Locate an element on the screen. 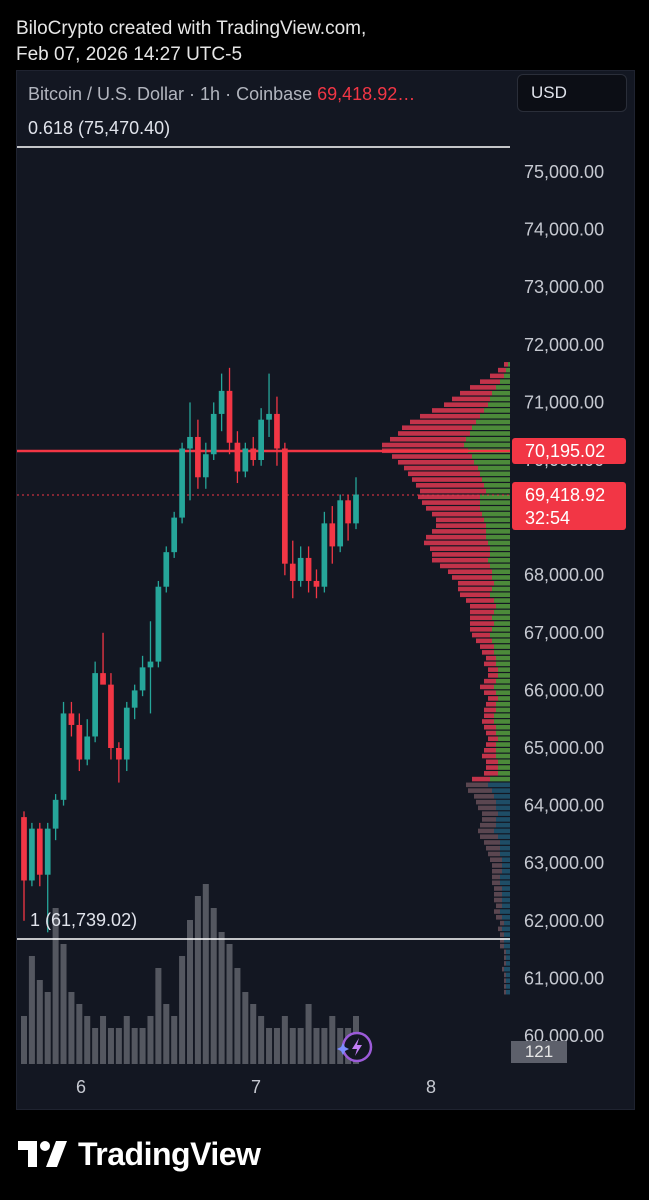 This screenshot has width=649, height=1200. currency-button: USD is located at coordinates (572, 93).